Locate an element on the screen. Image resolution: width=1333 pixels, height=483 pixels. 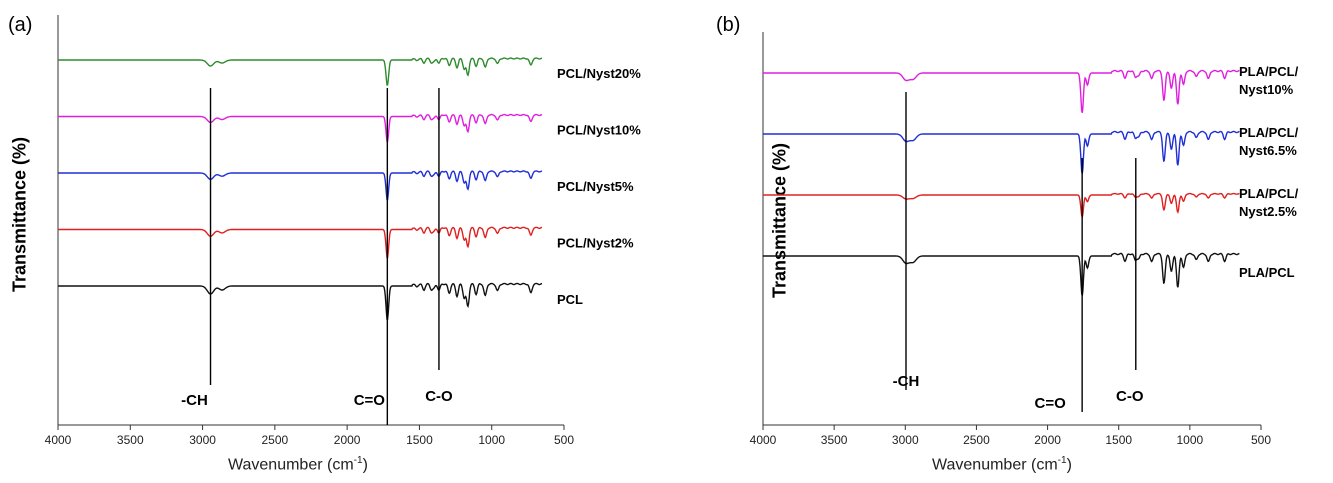
series-label: PLA/PCL is located at coordinates (1267, 272).